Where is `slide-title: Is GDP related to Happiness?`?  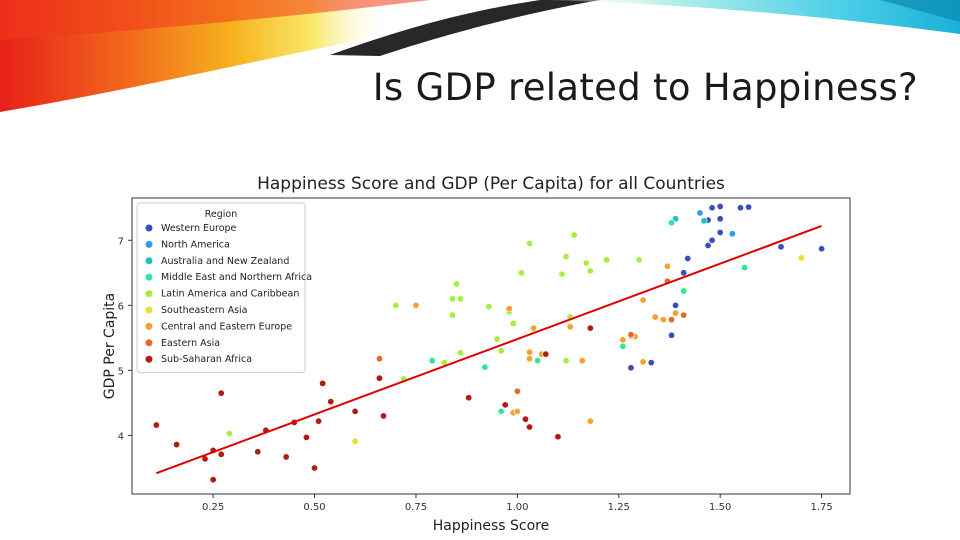
slide-title: Is GDP related to Happiness? is located at coordinates (645, 87).